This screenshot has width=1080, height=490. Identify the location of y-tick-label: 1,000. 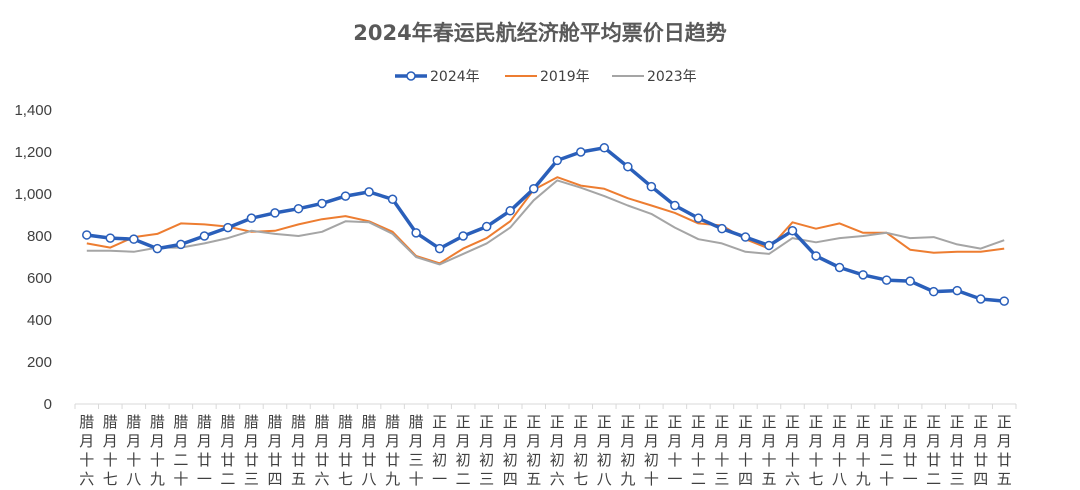
(33, 194).